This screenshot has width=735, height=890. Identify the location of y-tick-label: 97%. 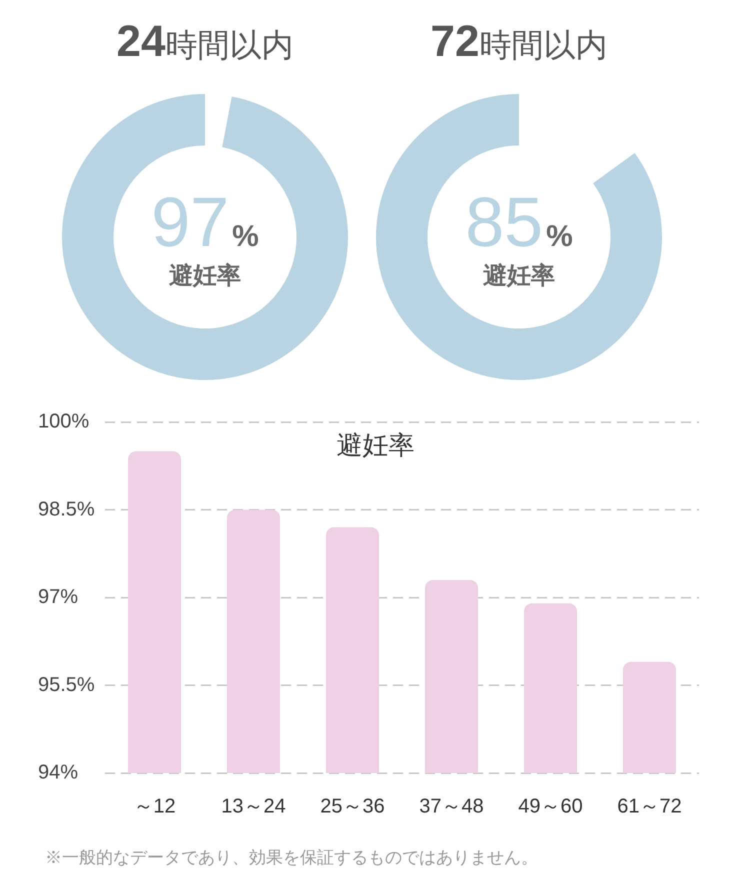
(58, 597).